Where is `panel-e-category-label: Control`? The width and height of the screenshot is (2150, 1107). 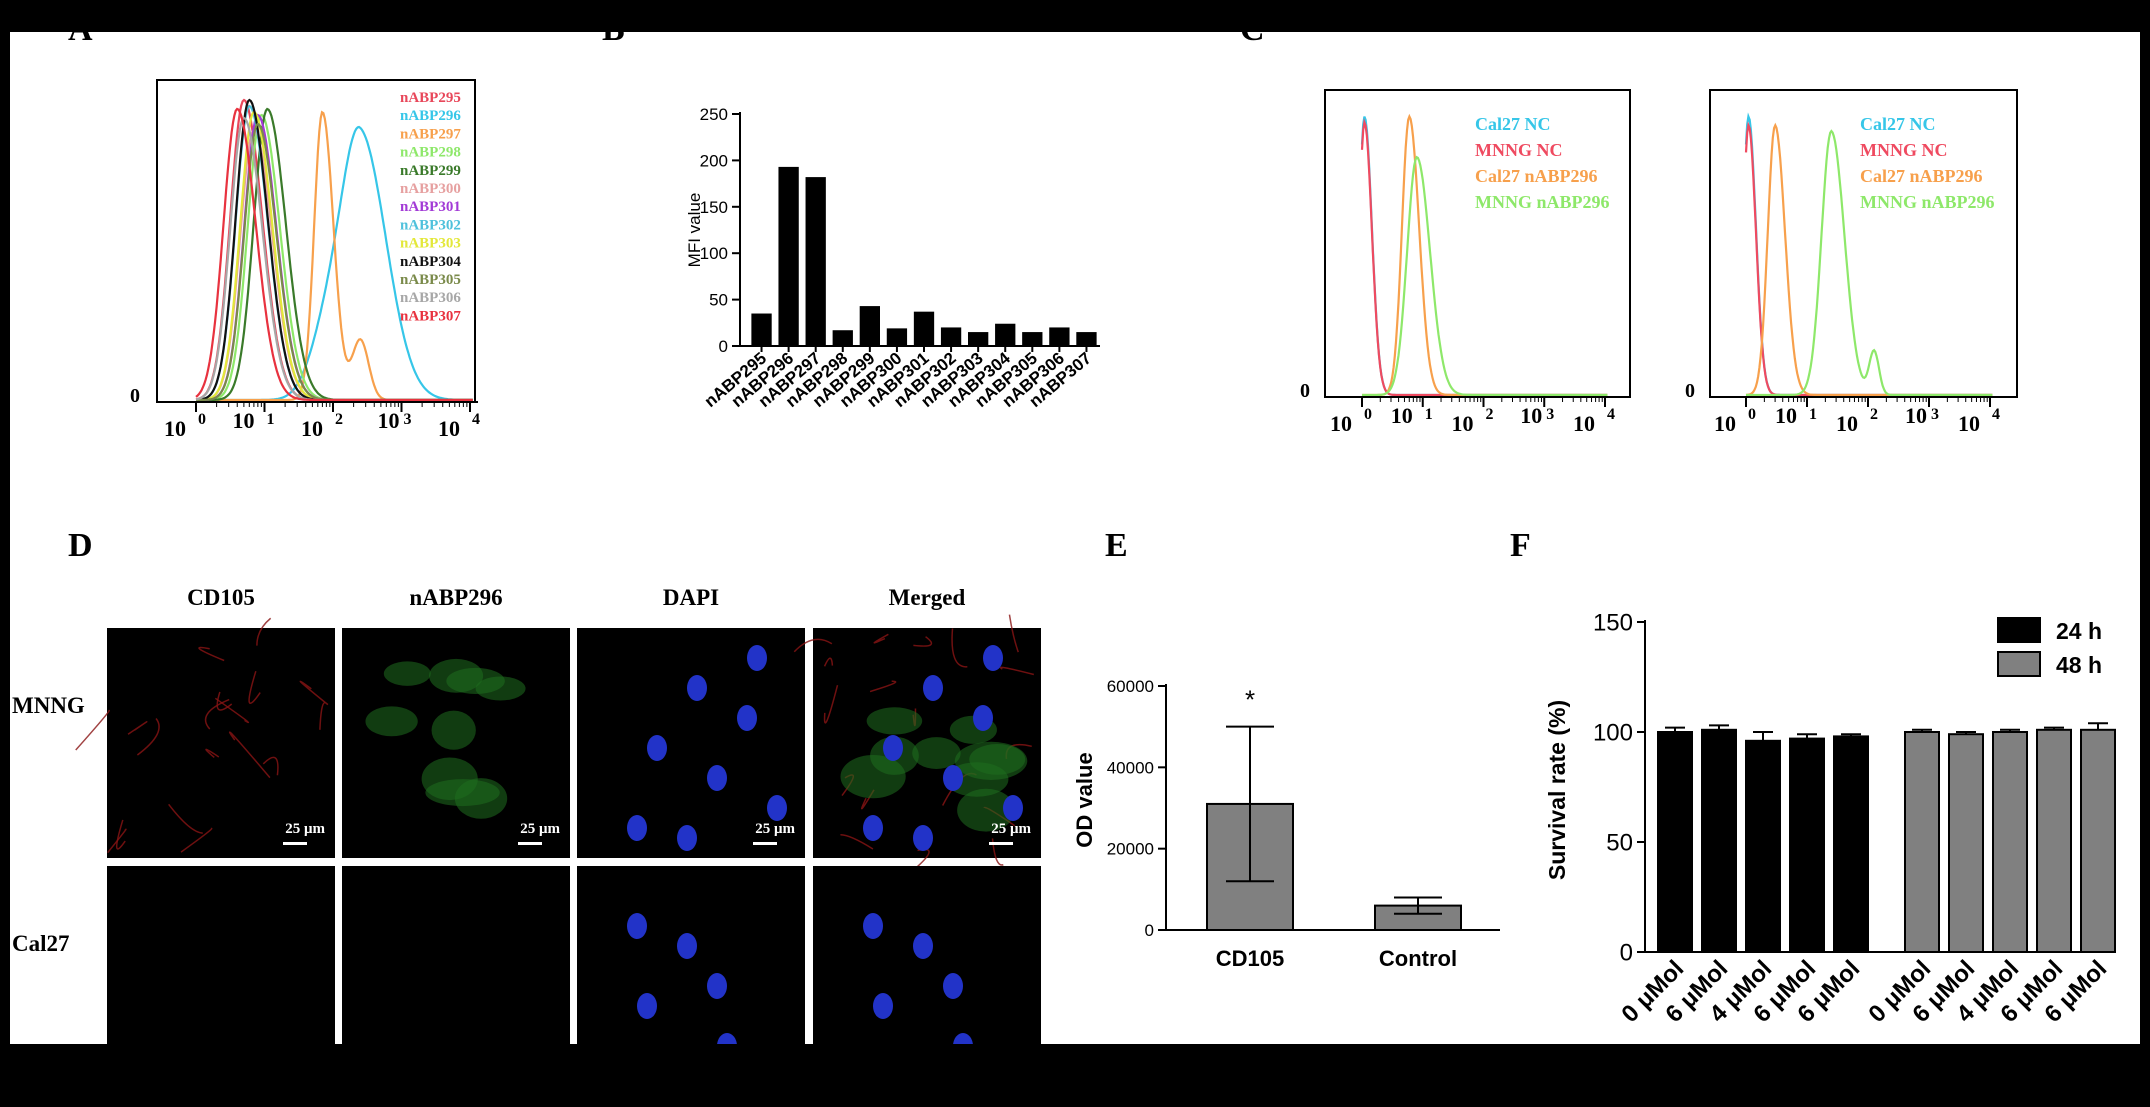
panel-e-category-label: Control is located at coordinates (1418, 958).